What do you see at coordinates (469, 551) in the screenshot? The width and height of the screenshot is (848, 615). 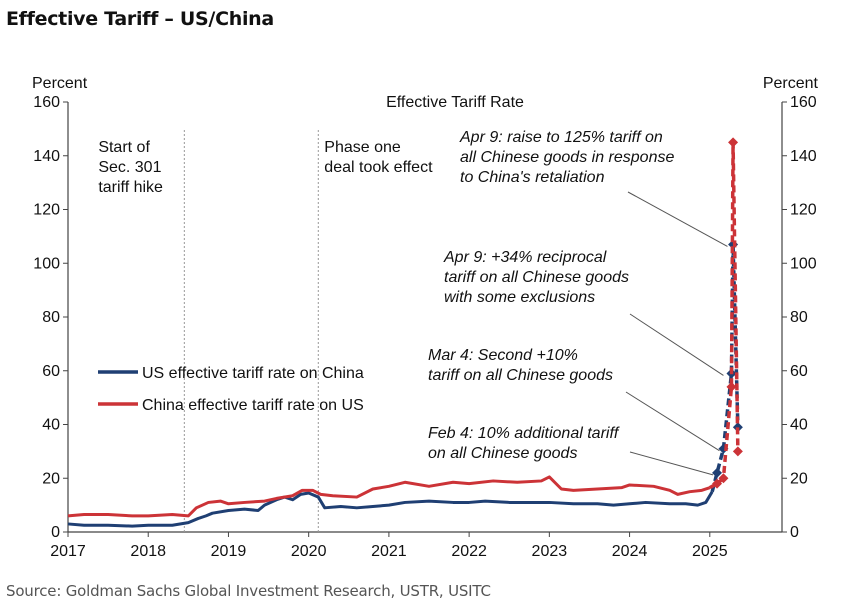 I see `x-tick-label: 2022` at bounding box center [469, 551].